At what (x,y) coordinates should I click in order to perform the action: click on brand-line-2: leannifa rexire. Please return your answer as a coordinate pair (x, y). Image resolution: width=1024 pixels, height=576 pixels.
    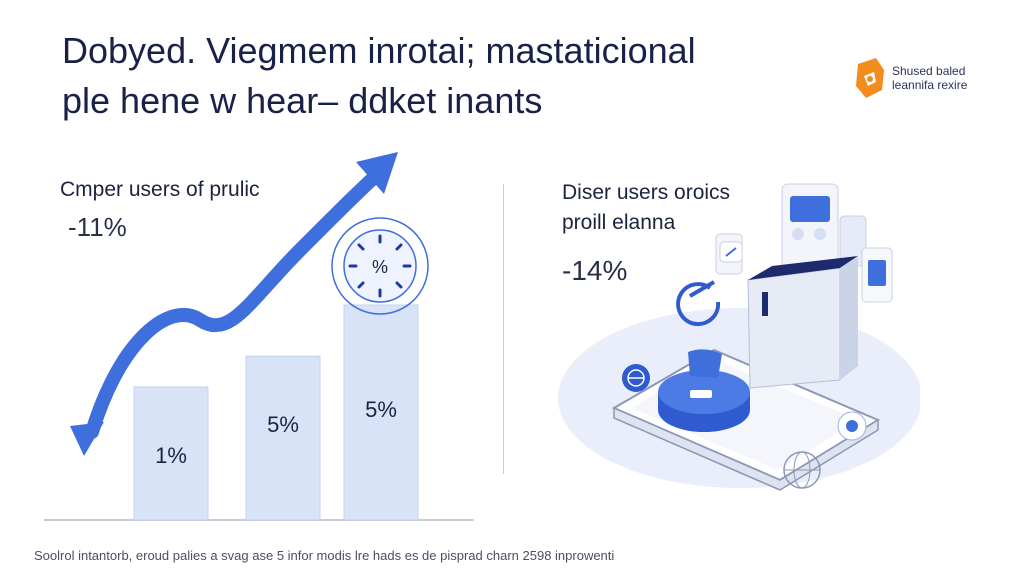
    Looking at the image, I should click on (930, 85).